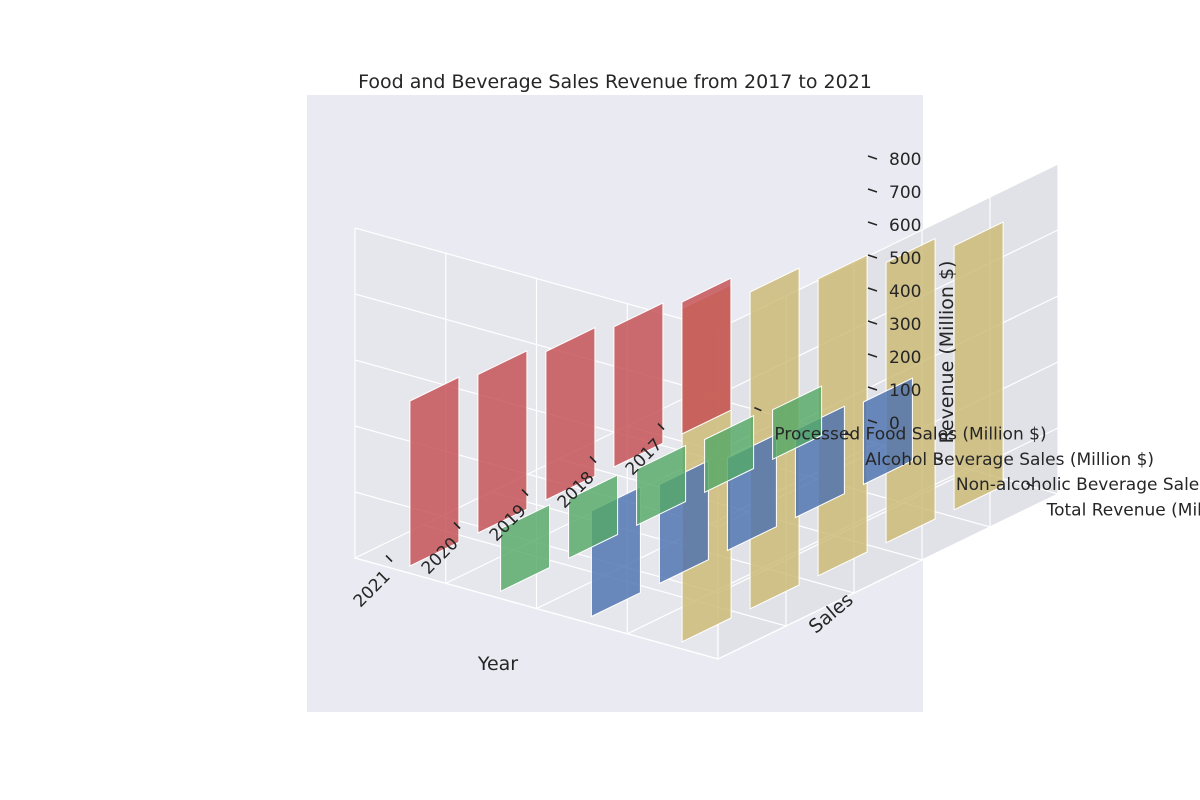  What do you see at coordinates (905, 358) in the screenshot?
I see `z-tick-label: 200` at bounding box center [905, 358].